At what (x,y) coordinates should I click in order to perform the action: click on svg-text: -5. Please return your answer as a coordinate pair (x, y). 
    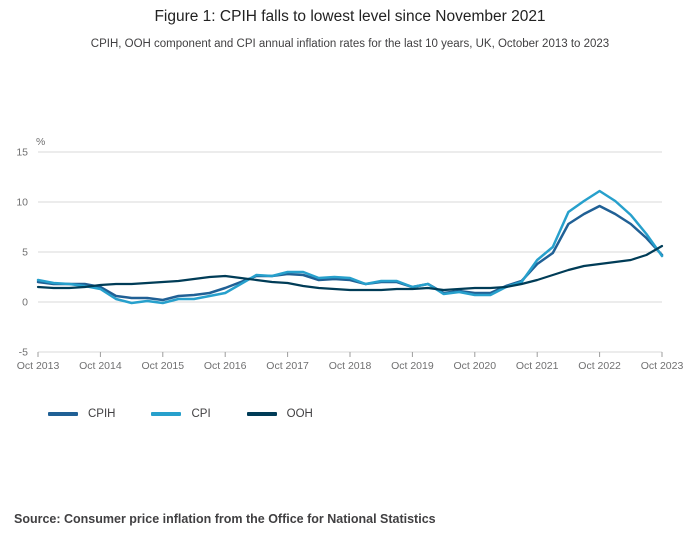
    Looking at the image, I should click on (23, 353).